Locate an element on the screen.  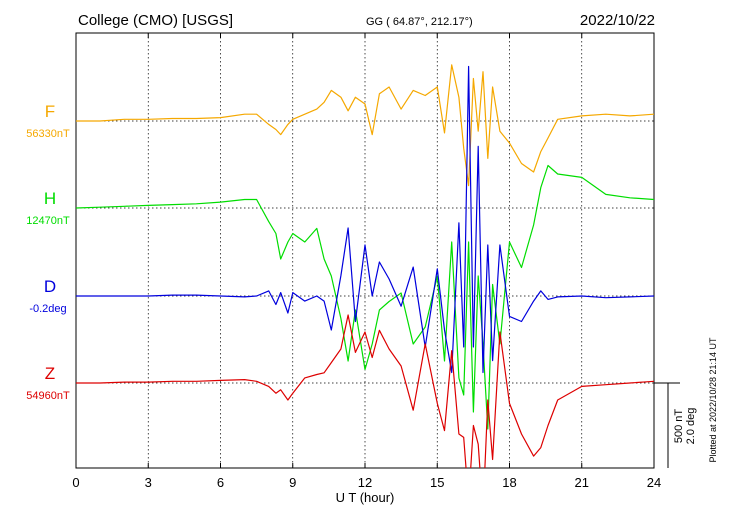
series-baseline-Z: 54960nT is located at coordinates (48, 396).